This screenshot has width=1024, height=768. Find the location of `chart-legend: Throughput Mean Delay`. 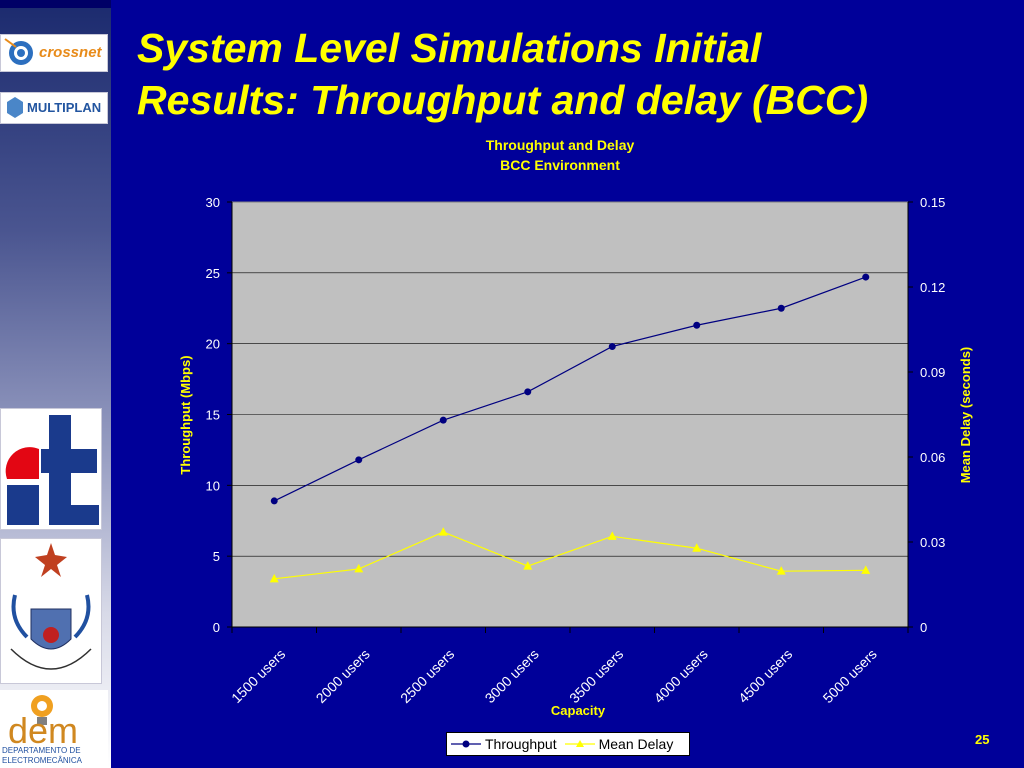

chart-legend: Throughput Mean Delay is located at coordinates (568, 744).